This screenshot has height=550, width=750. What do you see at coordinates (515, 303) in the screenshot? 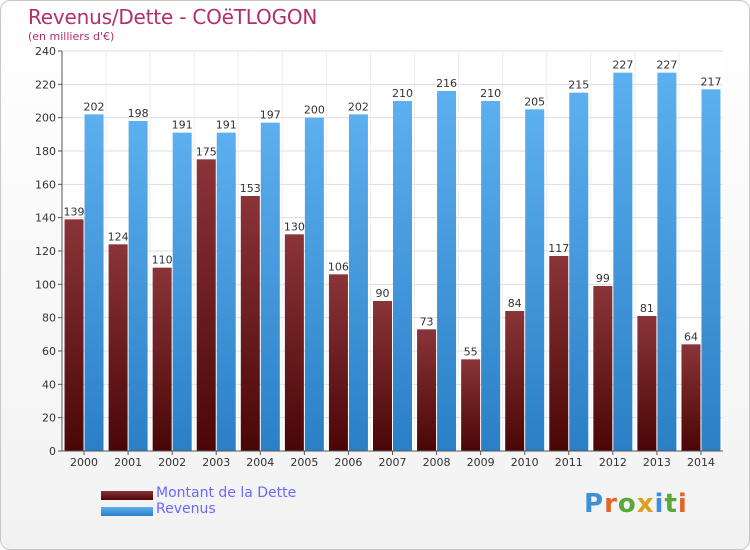
I see `data-label-dette: 84` at bounding box center [515, 303].